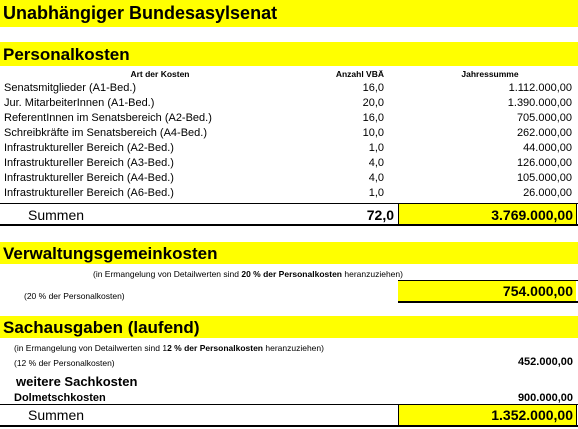 The width and height of the screenshot is (578, 429). Describe the element at coordinates (91, 348) in the screenshot. I see `sach-note-a: (in Ermangelung von Detailwerten sind 1` at that location.